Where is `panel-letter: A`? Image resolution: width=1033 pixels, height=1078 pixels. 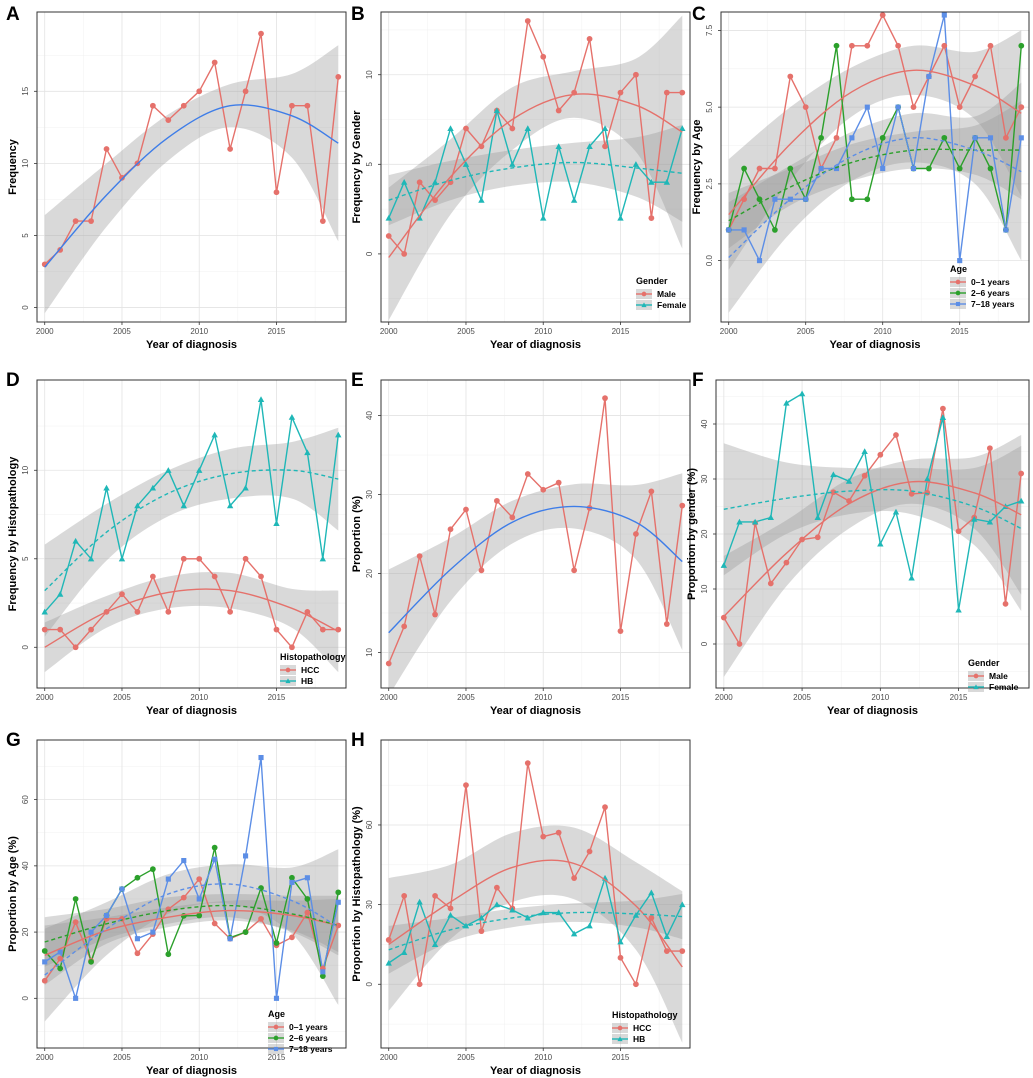 panel-letter: A is located at coordinates (13, 14).